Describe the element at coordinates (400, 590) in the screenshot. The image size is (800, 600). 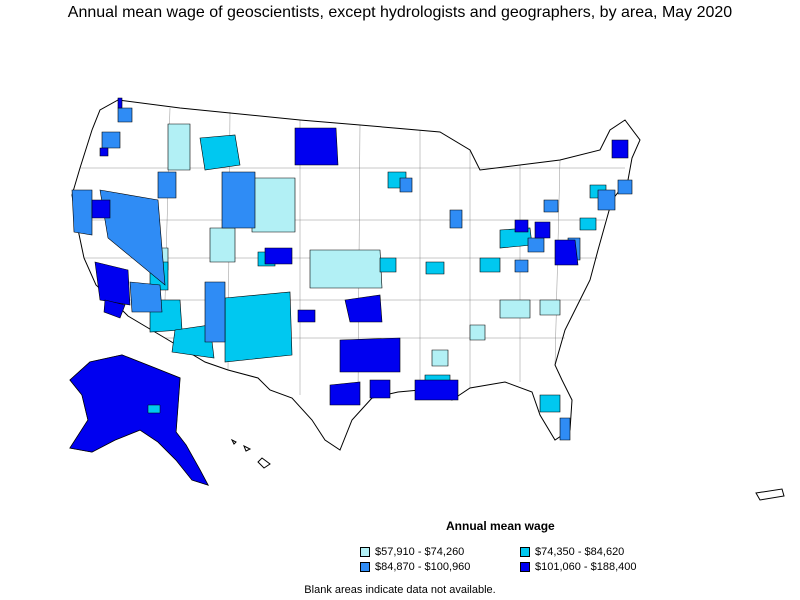
I see `footnote: Blank areas indicate data not available.` at that location.